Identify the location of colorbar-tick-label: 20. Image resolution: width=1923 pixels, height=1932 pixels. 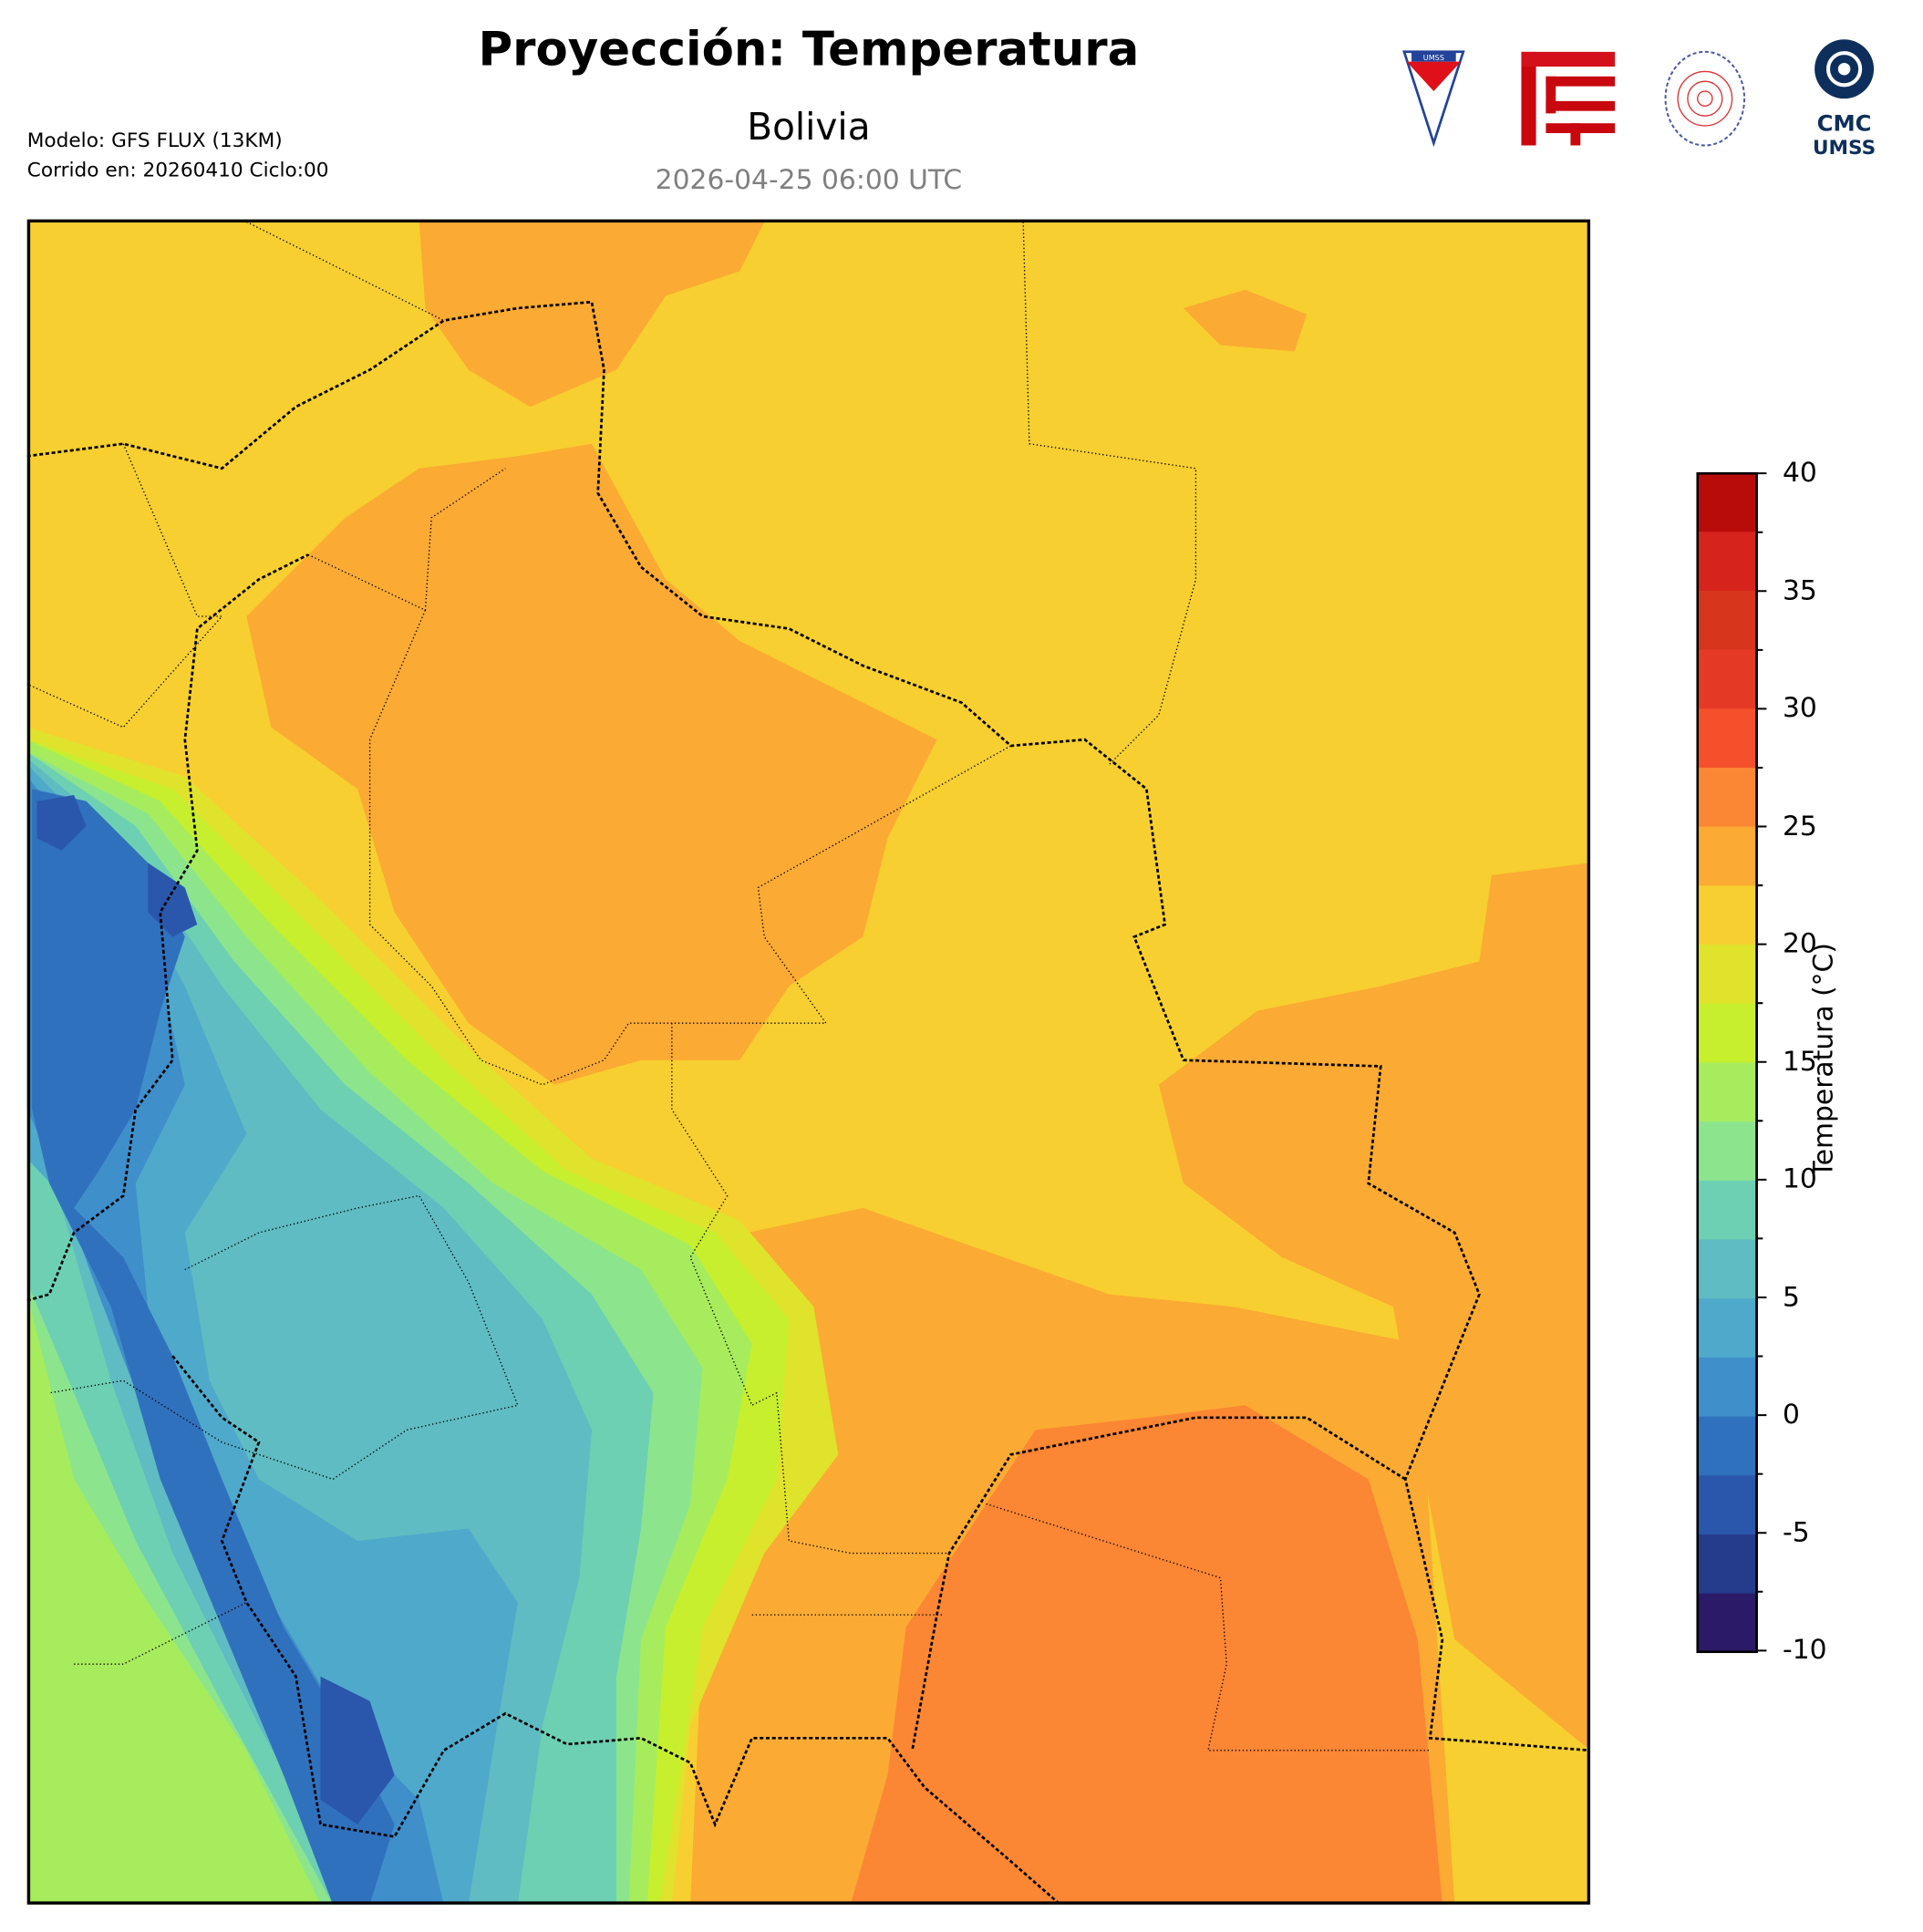
(1800, 944).